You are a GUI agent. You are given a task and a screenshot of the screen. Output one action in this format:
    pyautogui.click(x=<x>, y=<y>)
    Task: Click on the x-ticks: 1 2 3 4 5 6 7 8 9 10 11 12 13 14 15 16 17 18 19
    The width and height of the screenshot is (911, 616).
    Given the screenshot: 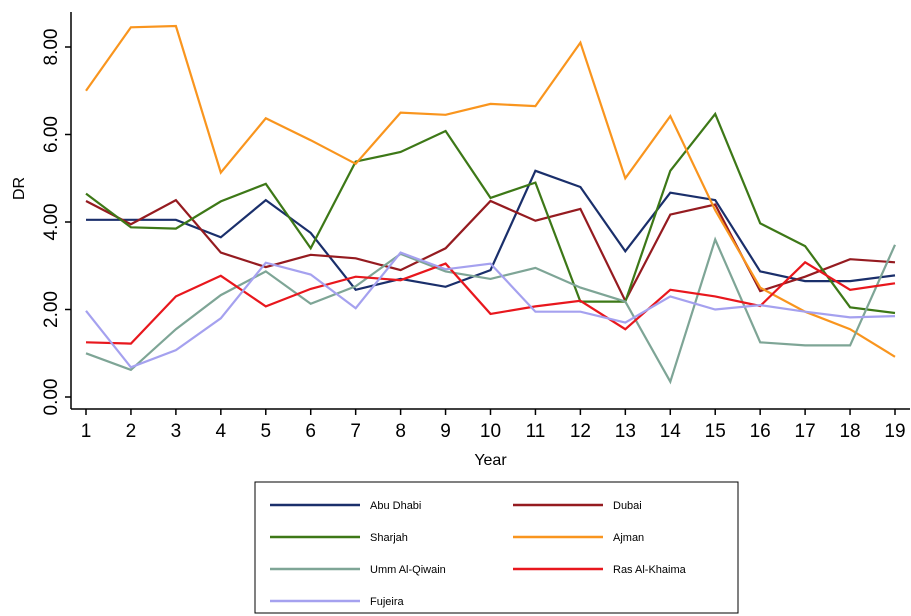 What is the action you would take?
    pyautogui.click(x=493, y=425)
    